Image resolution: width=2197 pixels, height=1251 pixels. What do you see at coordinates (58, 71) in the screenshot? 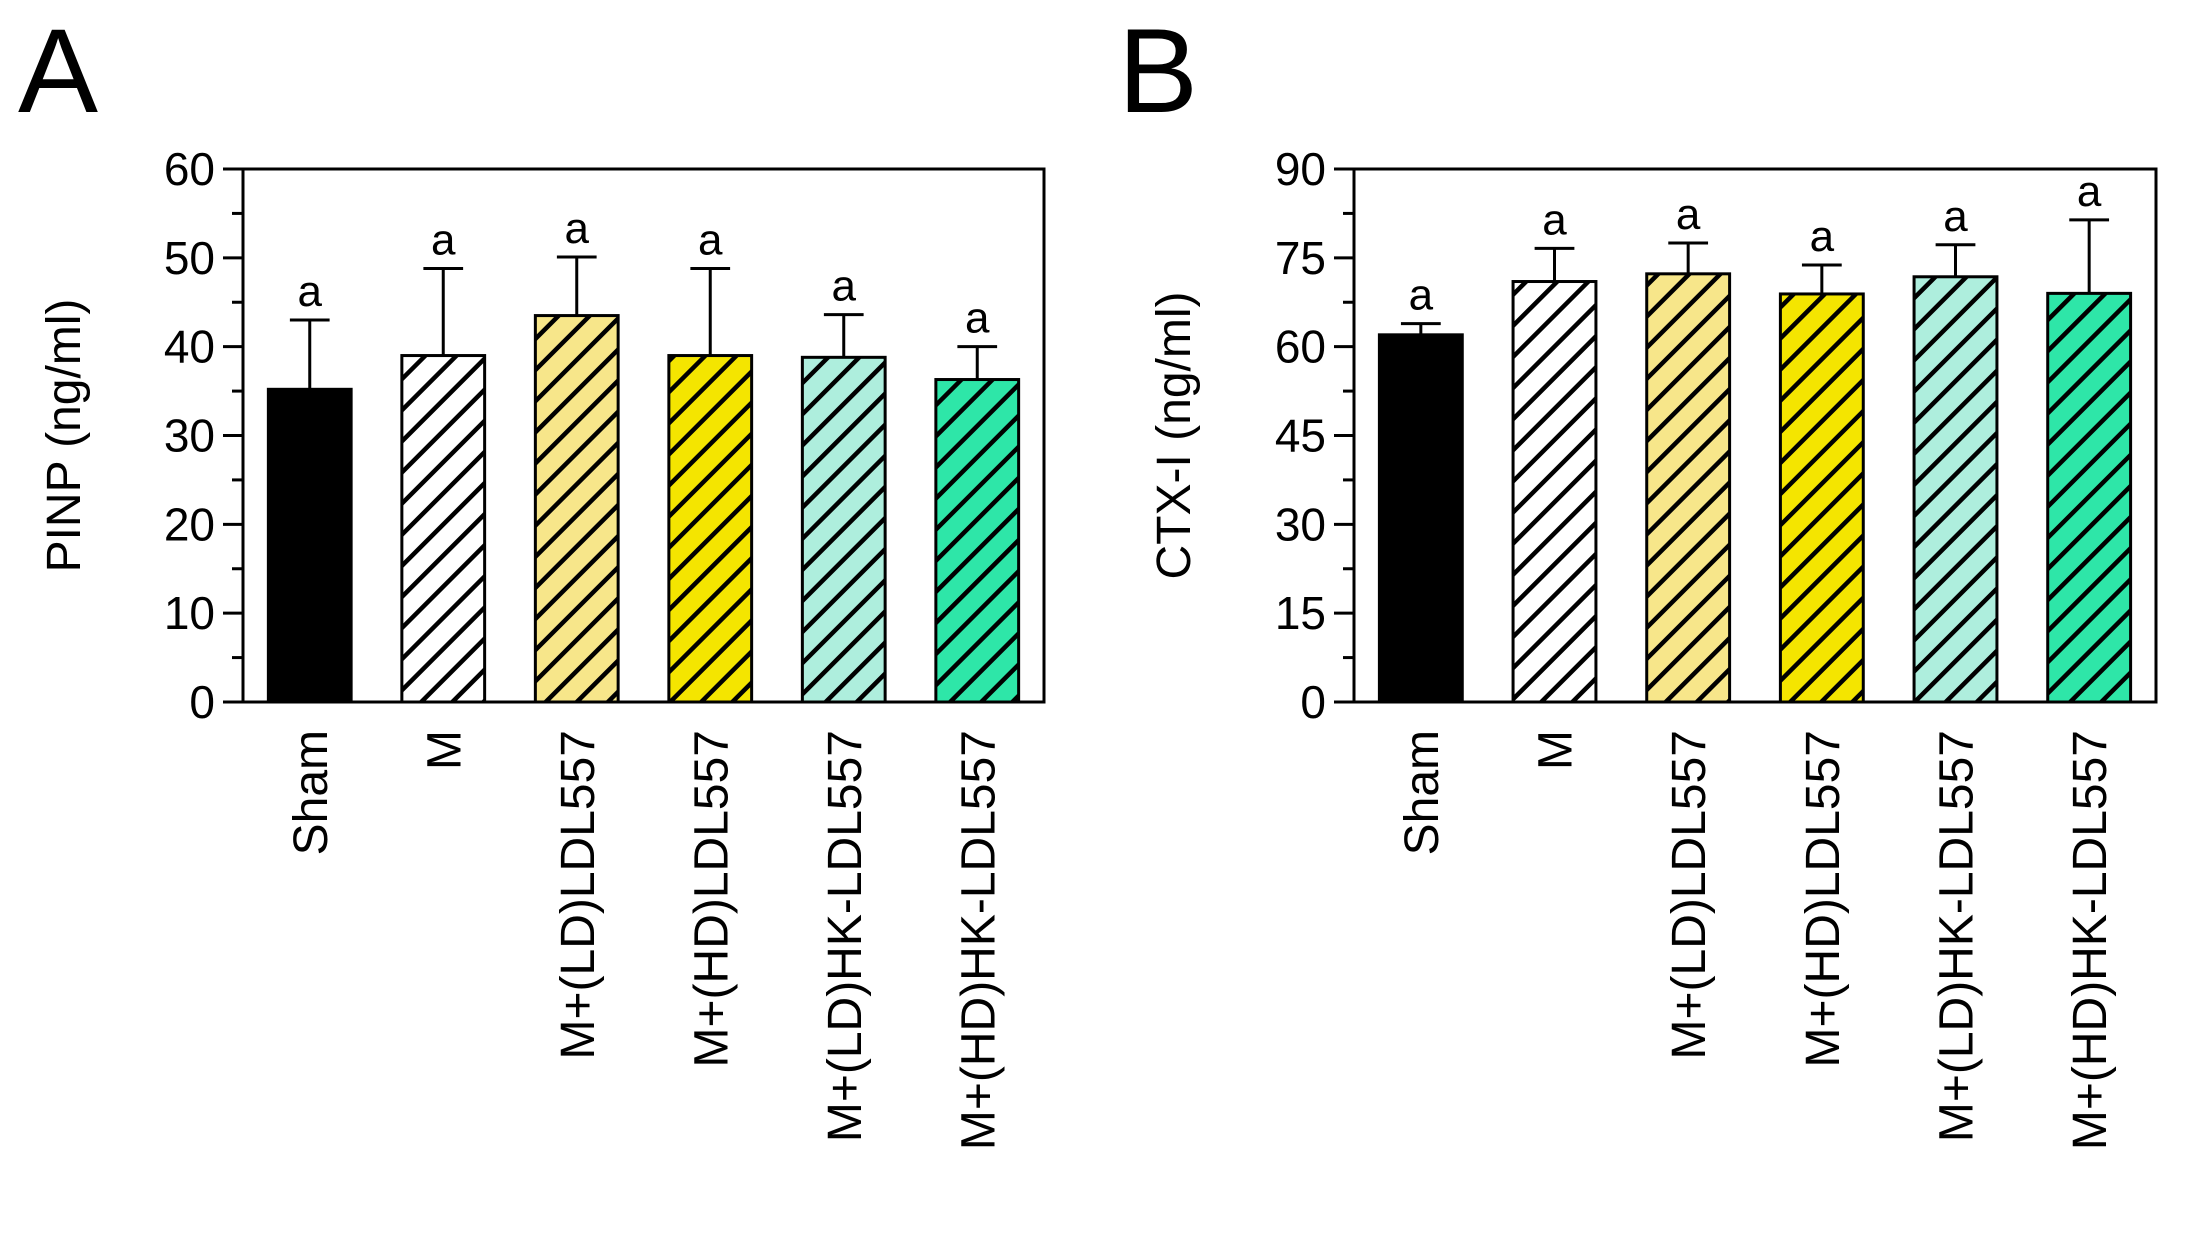
I see `panel-label-a: A` at bounding box center [58, 71].